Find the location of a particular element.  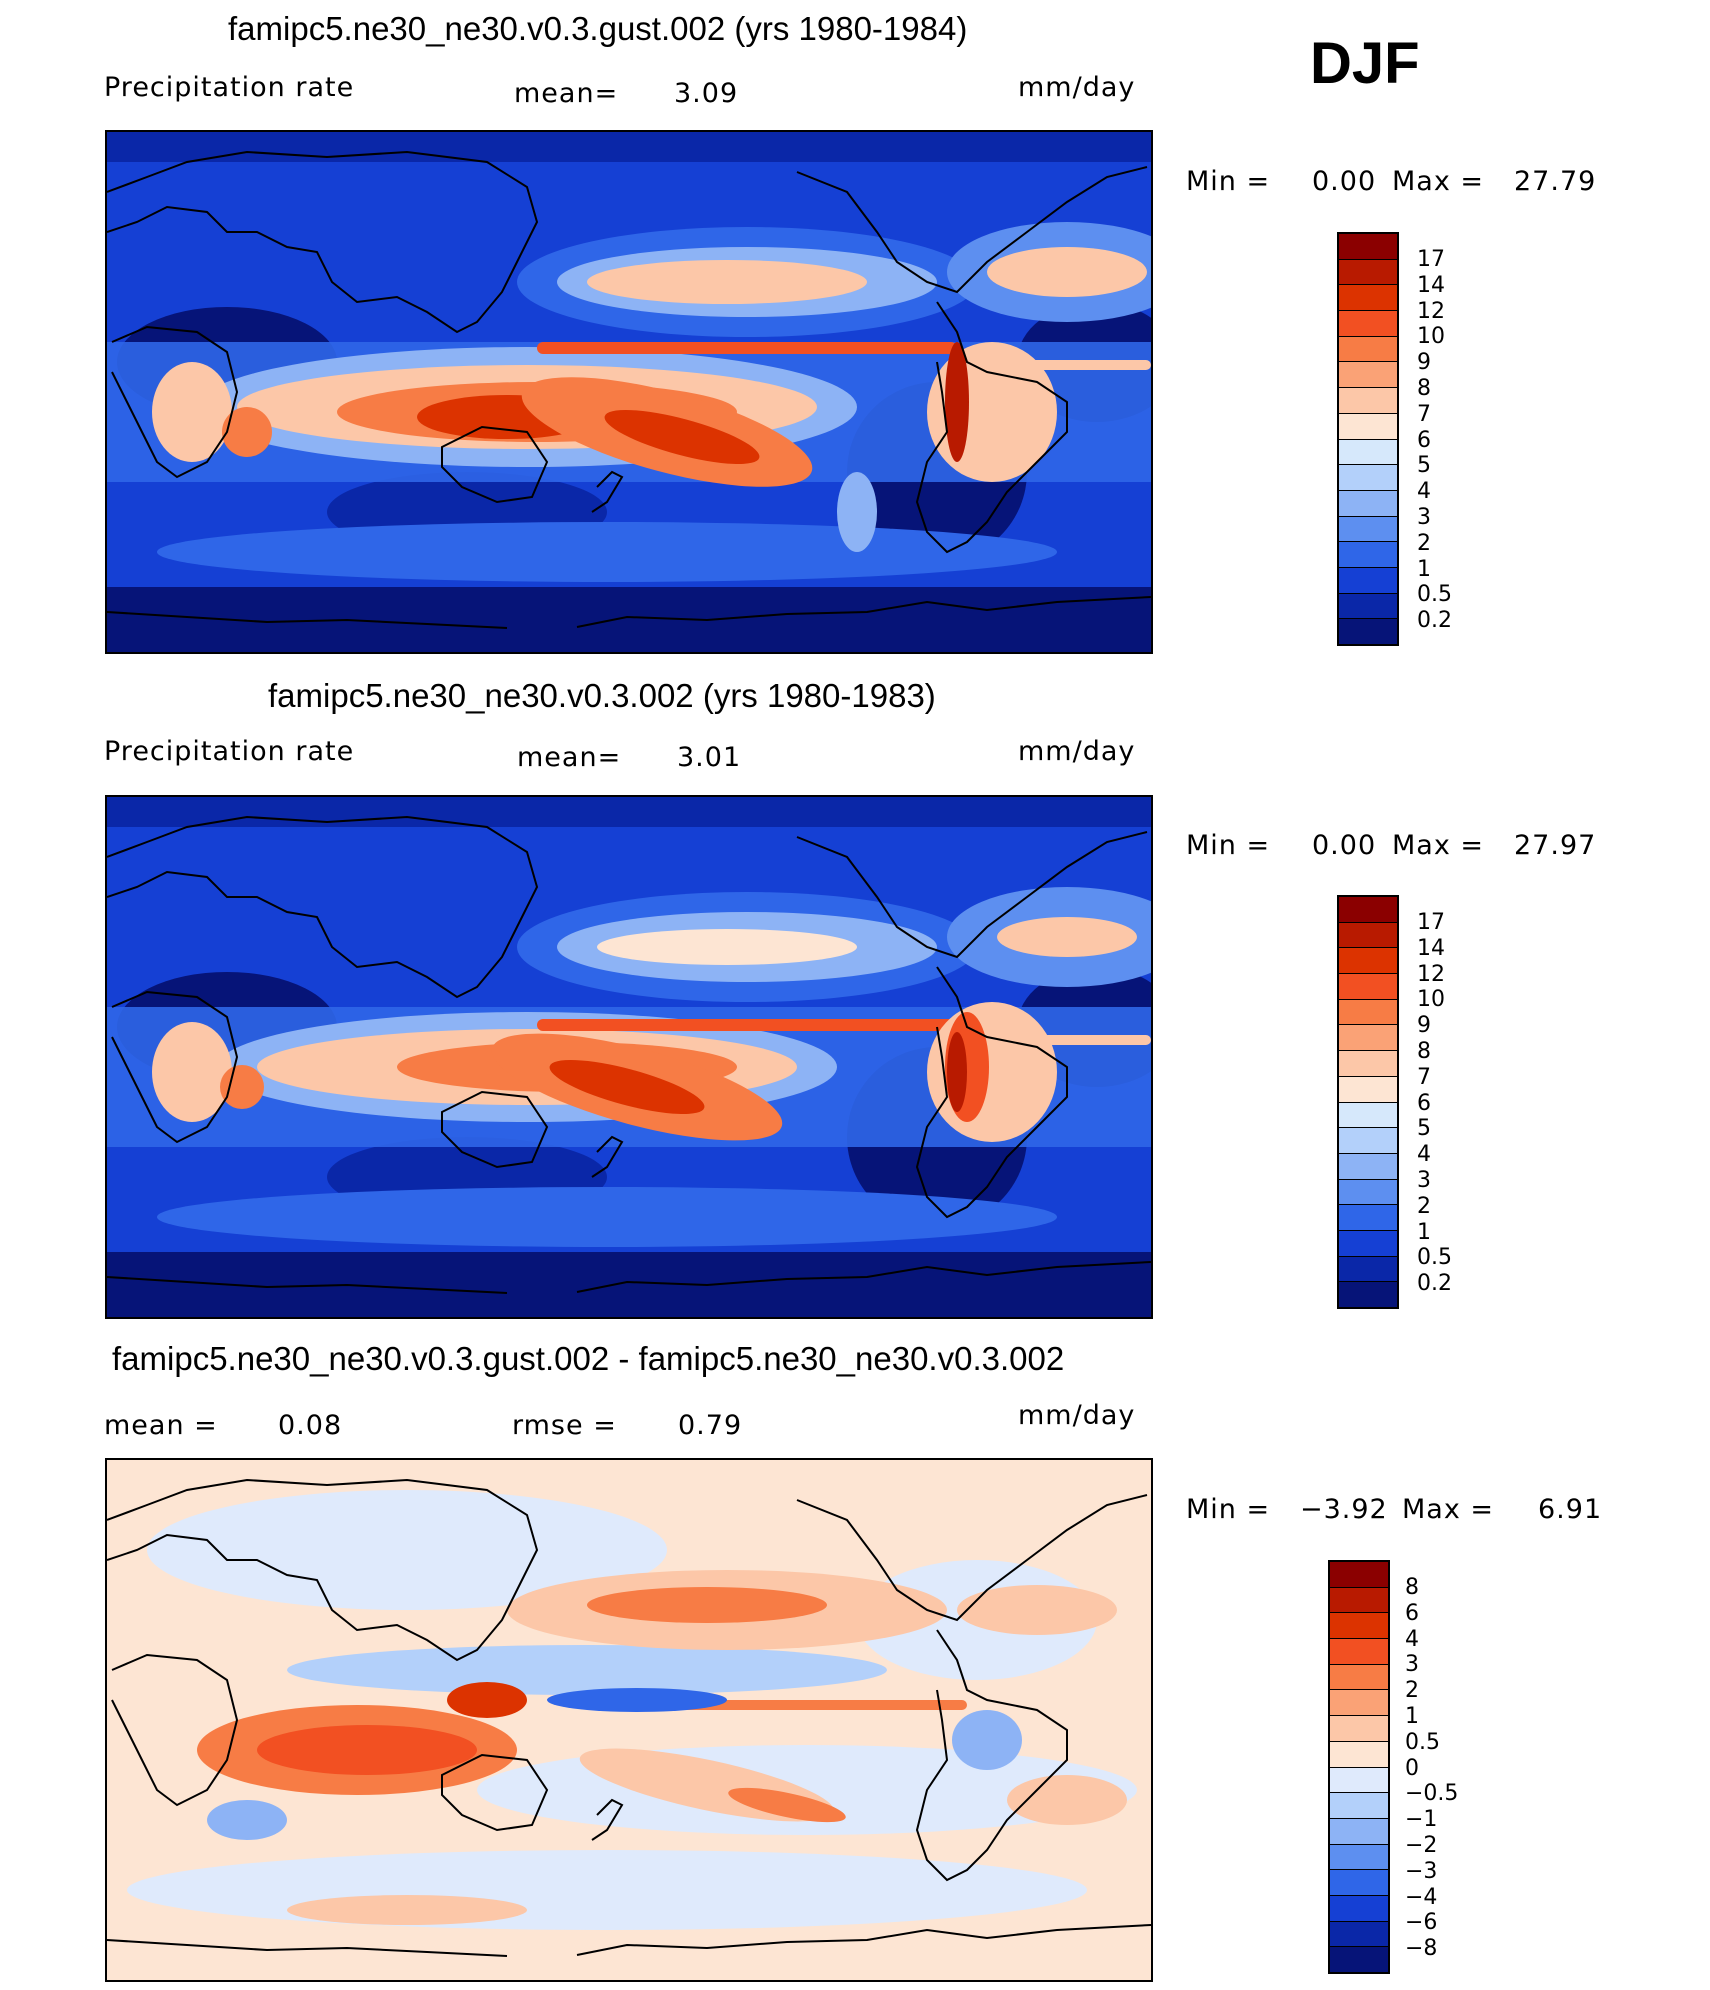

colorbar-tick-label: −3 is located at coordinates (1421, 1871).